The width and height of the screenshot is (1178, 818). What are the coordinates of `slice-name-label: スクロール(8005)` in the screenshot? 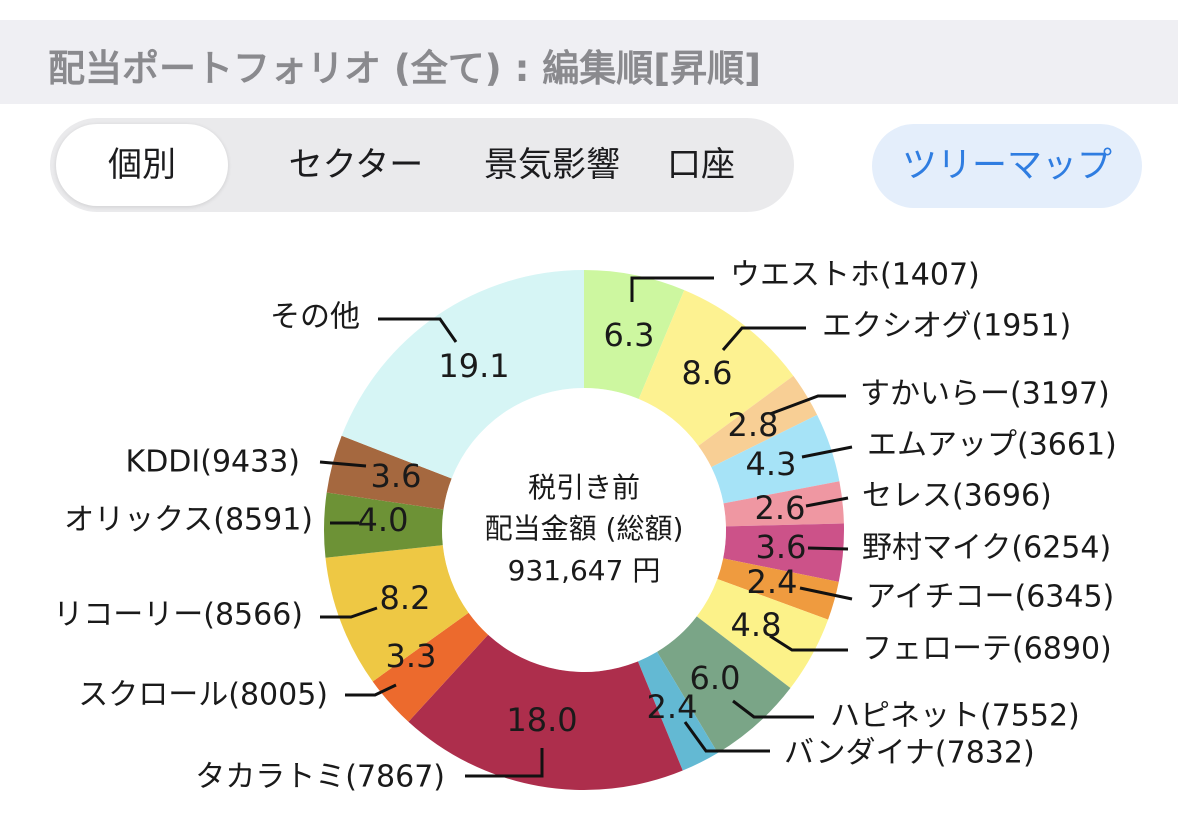 It's located at (203, 695).